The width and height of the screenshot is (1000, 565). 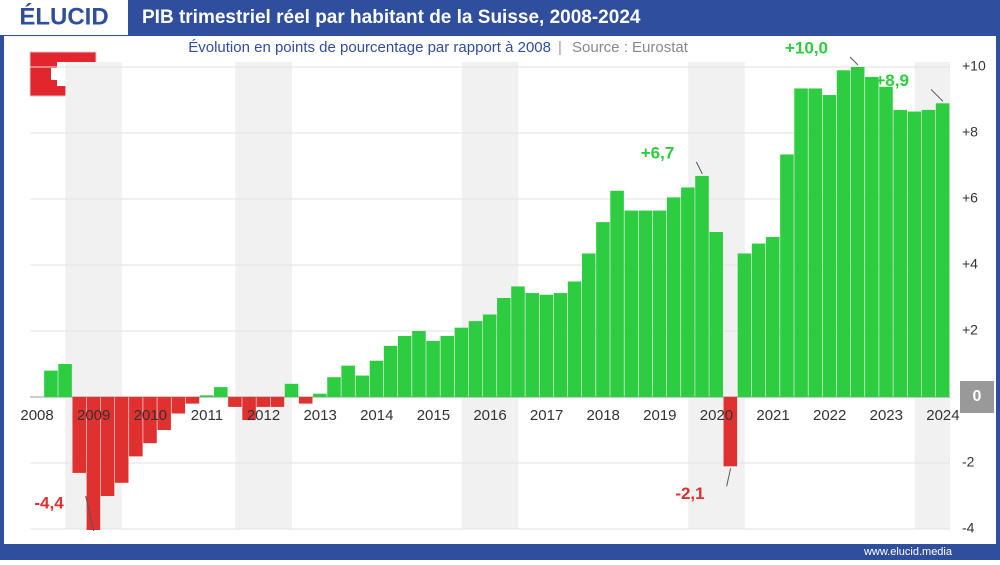 I want to click on x-tick-label: 2013, so click(x=319, y=415).